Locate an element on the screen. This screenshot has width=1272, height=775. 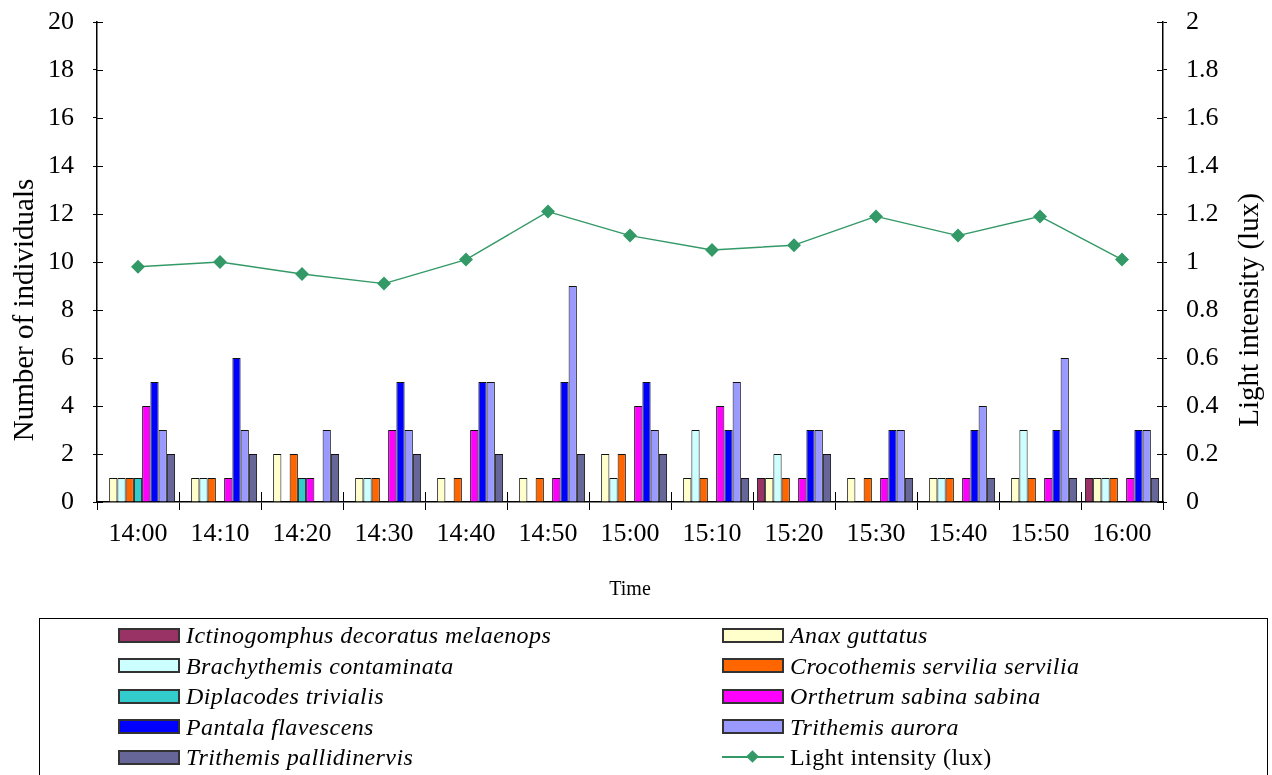
x-tick-label: 15:50 is located at coordinates (1040, 533).